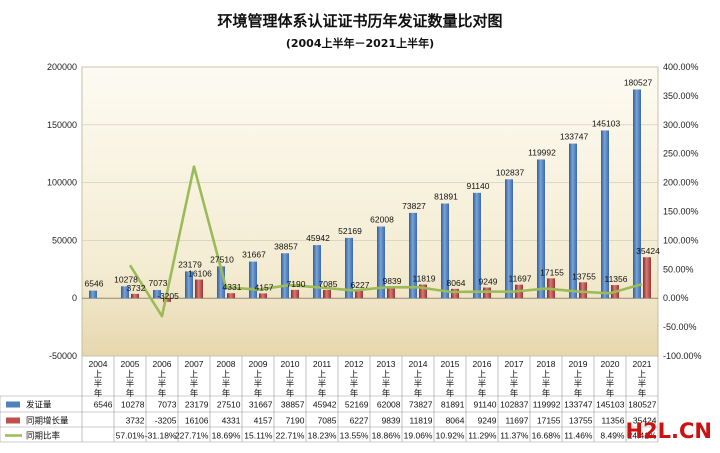 This screenshot has width=720, height=453. What do you see at coordinates (231, 421) in the screenshot?
I see `table-cell: 4331` at bounding box center [231, 421].